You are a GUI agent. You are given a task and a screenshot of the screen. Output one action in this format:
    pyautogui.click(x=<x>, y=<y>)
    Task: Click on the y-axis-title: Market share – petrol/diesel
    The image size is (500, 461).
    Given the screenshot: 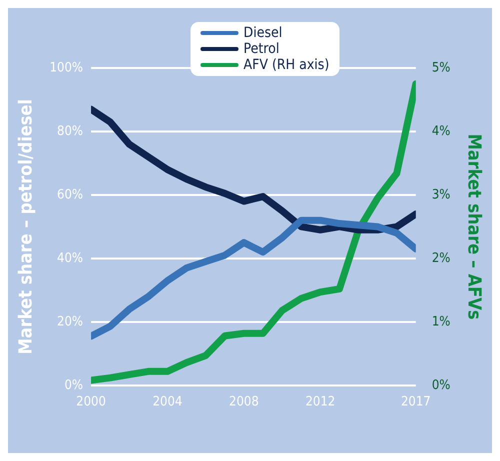 What is the action you would take?
    pyautogui.click(x=25, y=226)
    